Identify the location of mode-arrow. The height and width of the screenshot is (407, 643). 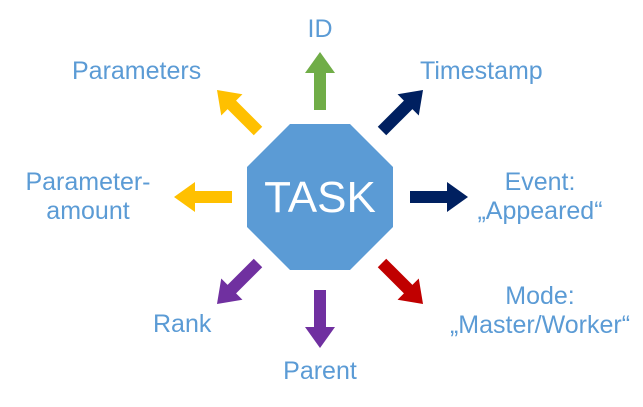
(400, 281).